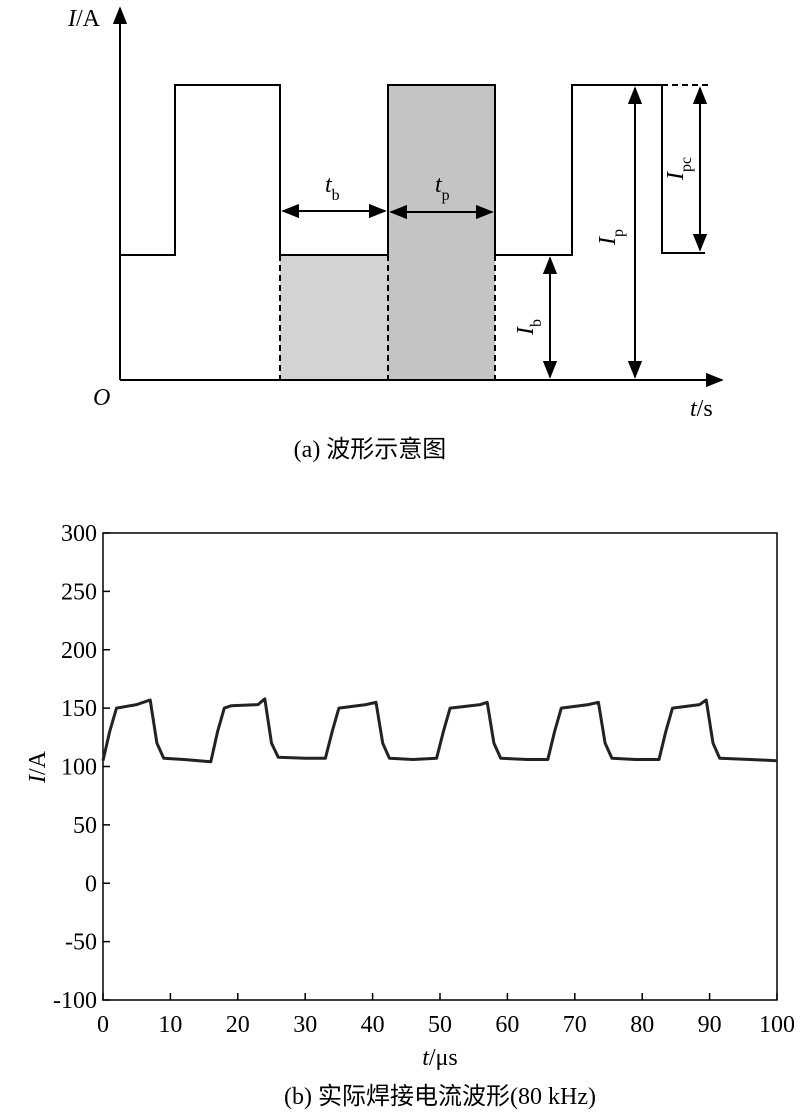 This screenshot has height=1117, width=800. Describe the element at coordinates (85, 826) in the screenshot. I see `y-tick-label: 50` at that location.